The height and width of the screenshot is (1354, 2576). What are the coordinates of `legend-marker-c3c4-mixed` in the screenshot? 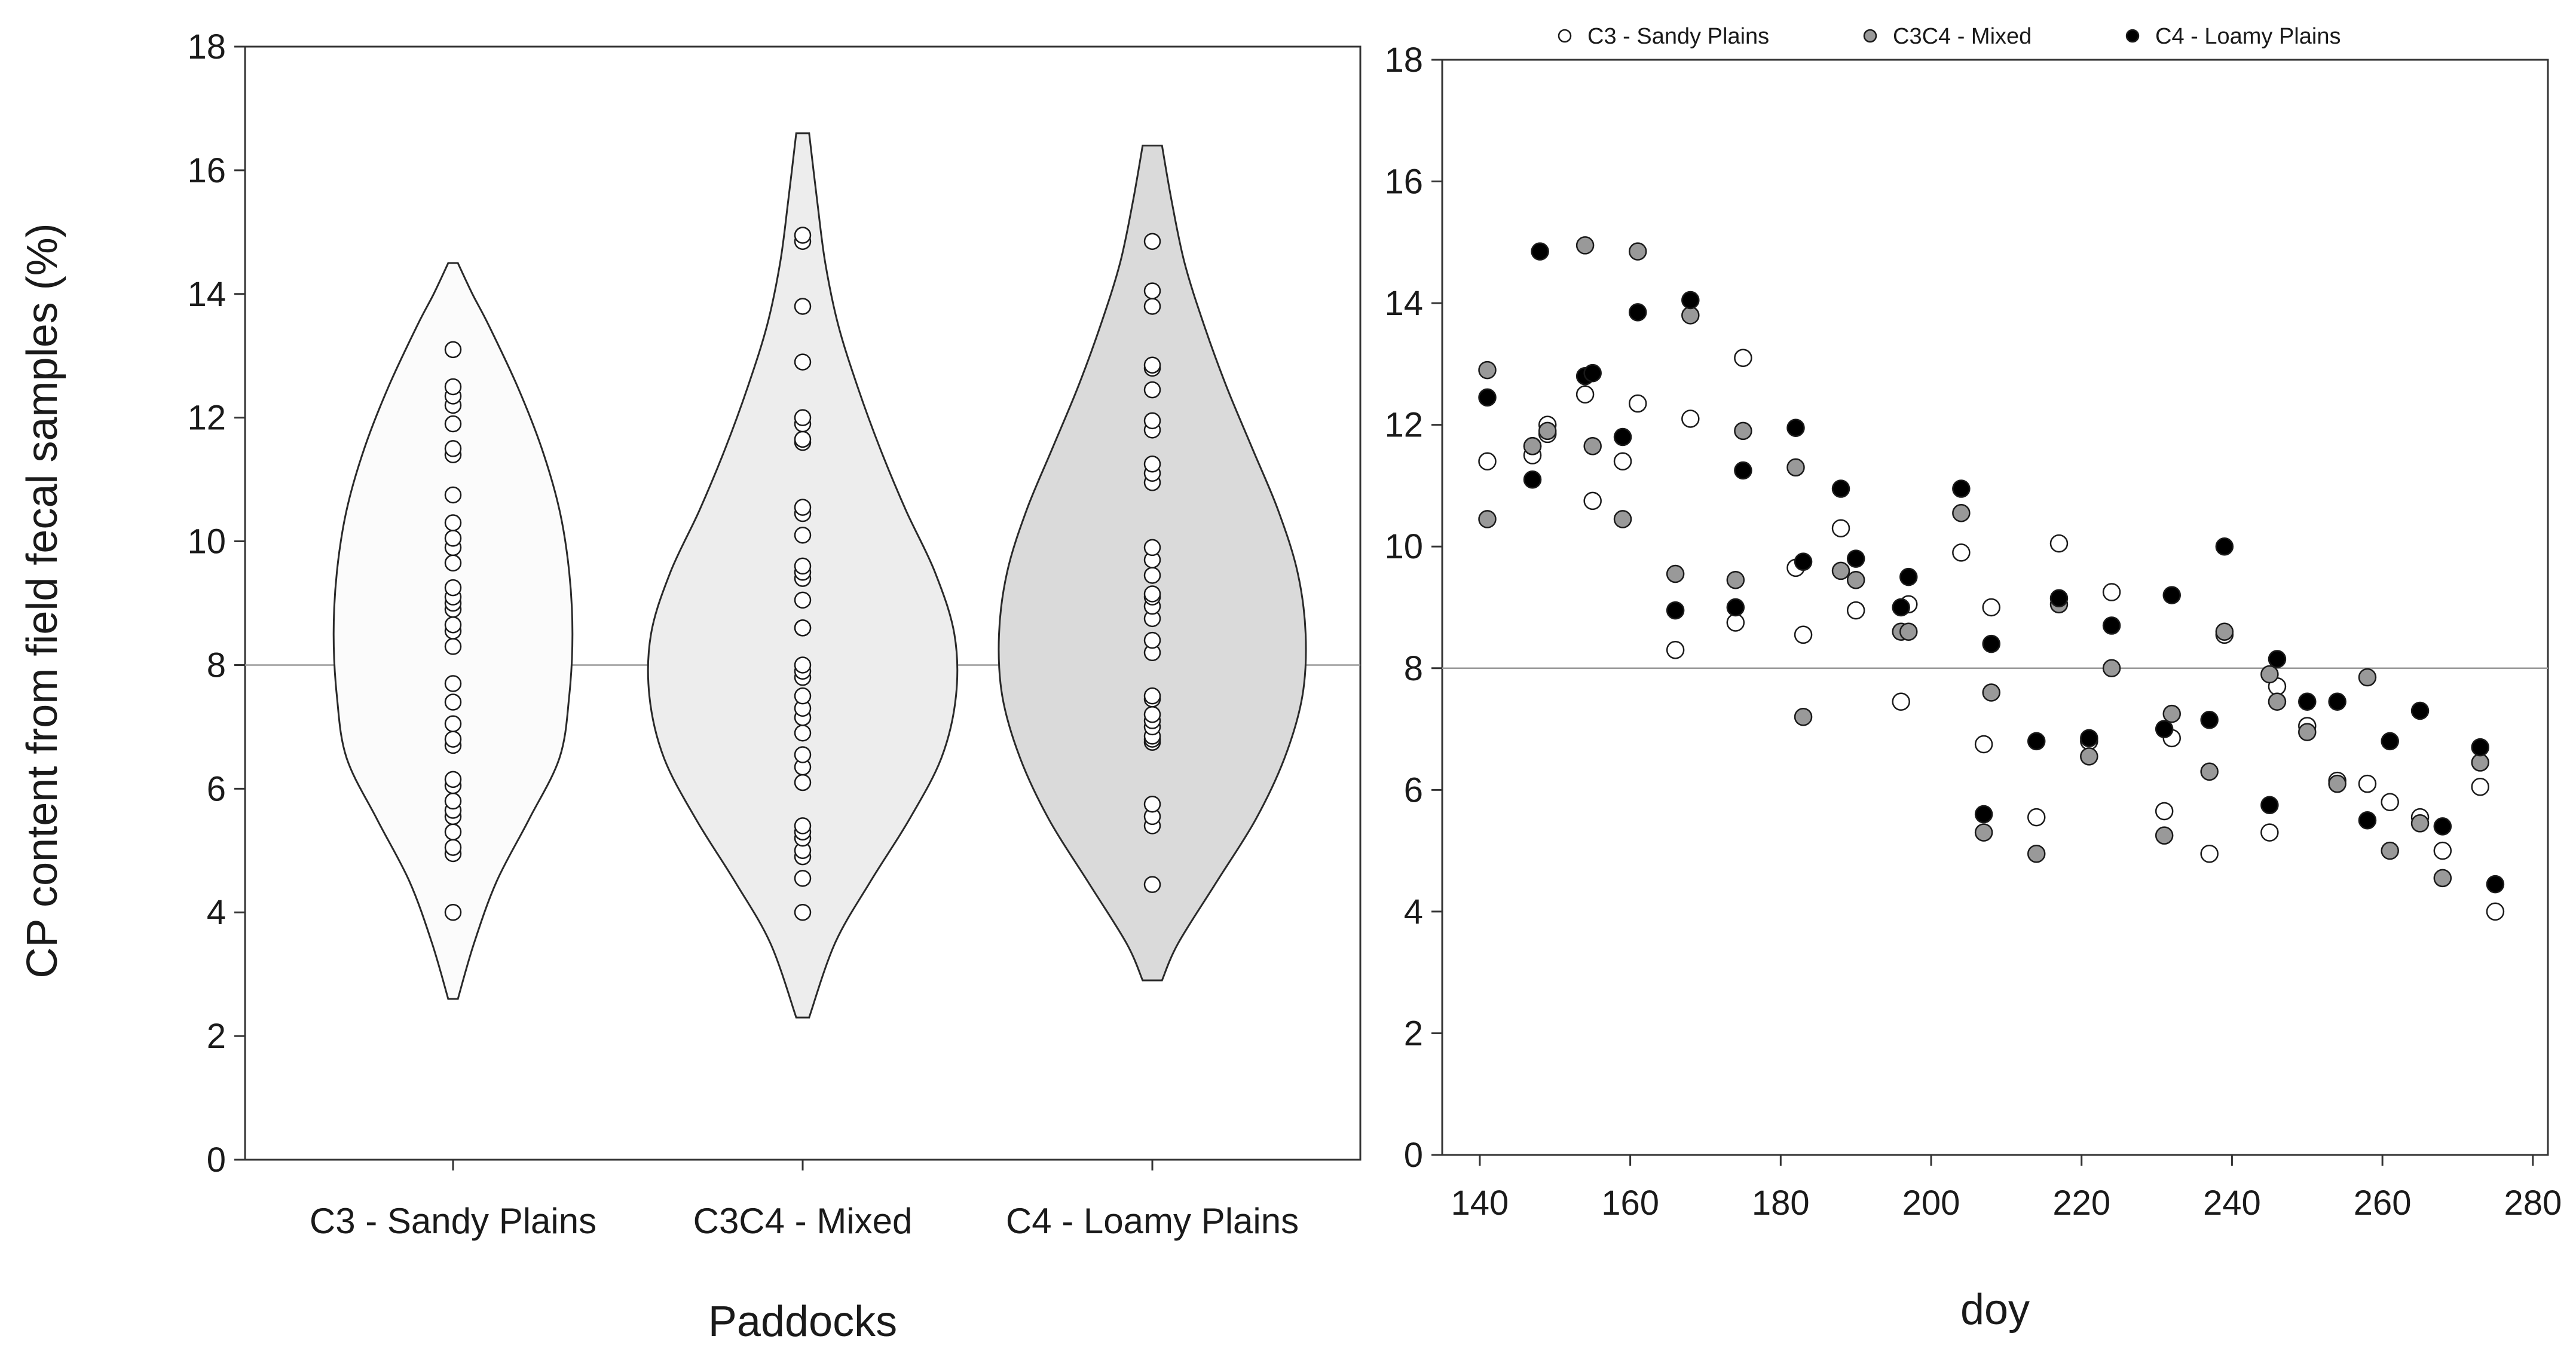 It's located at (1870, 36).